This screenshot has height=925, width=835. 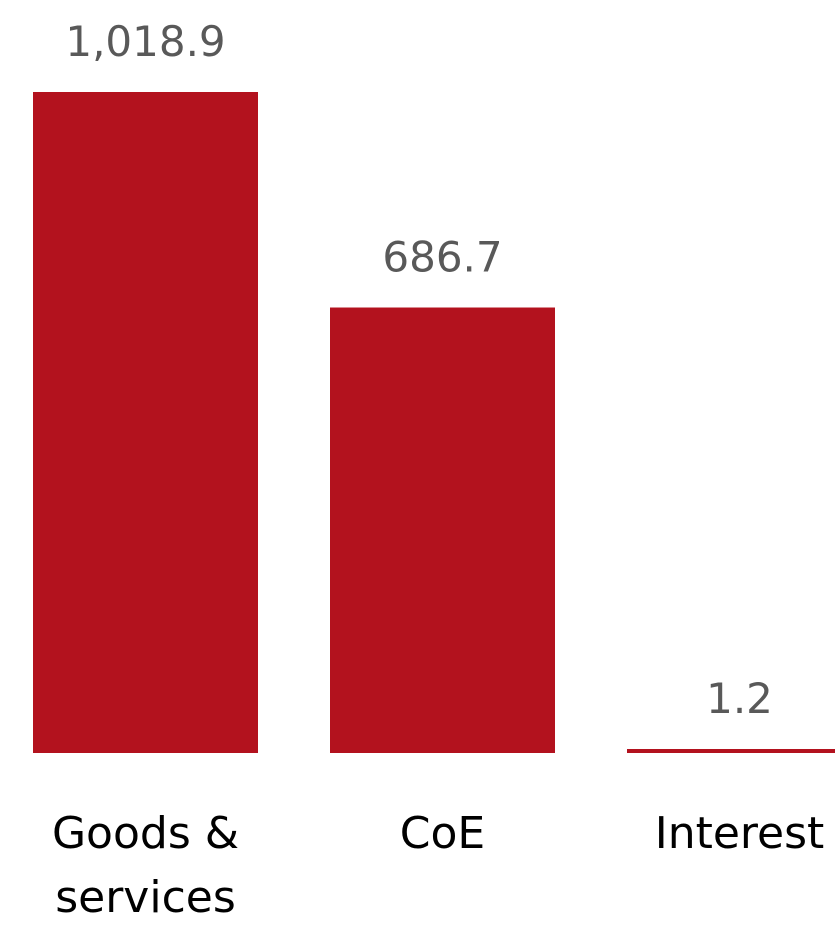 What do you see at coordinates (442, 833) in the screenshot?
I see `category-label-2: CoE` at bounding box center [442, 833].